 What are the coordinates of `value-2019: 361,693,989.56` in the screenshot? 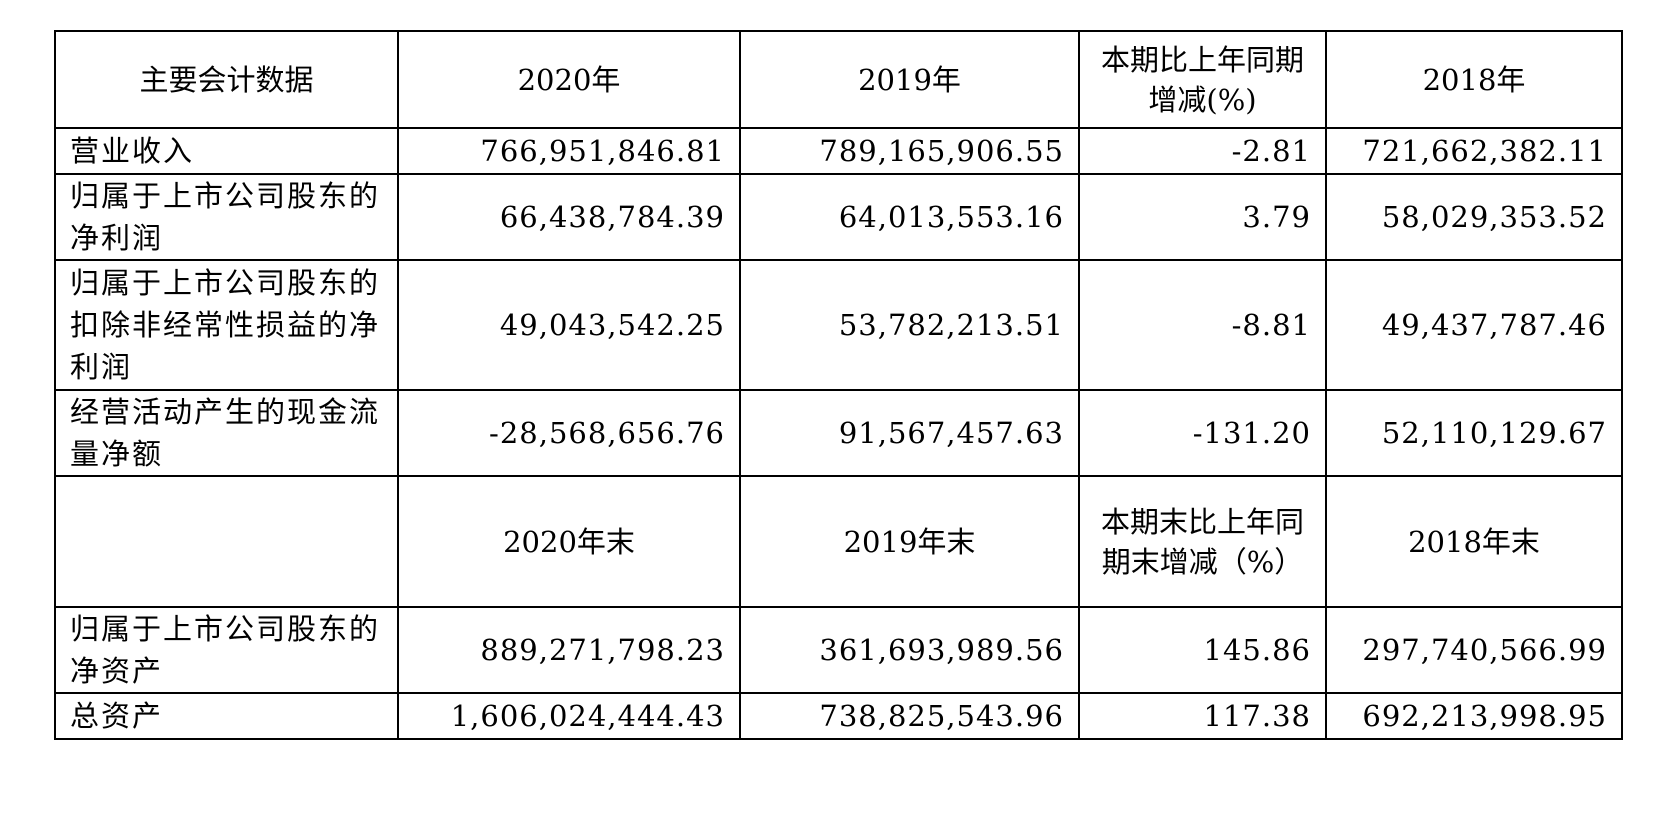 It's located at (909, 650).